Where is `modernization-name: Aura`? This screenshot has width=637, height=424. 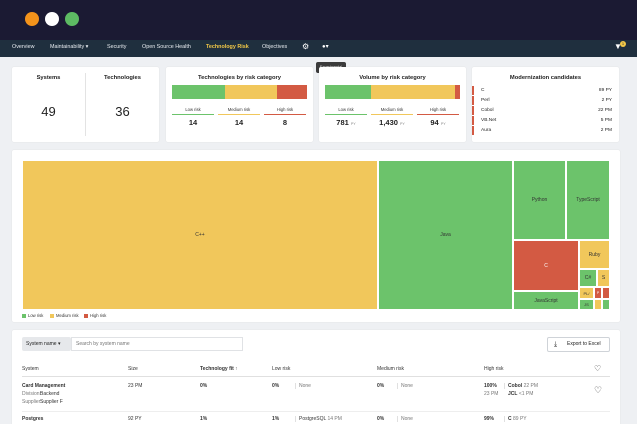
modernization-name: Aura is located at coordinates (486, 130).